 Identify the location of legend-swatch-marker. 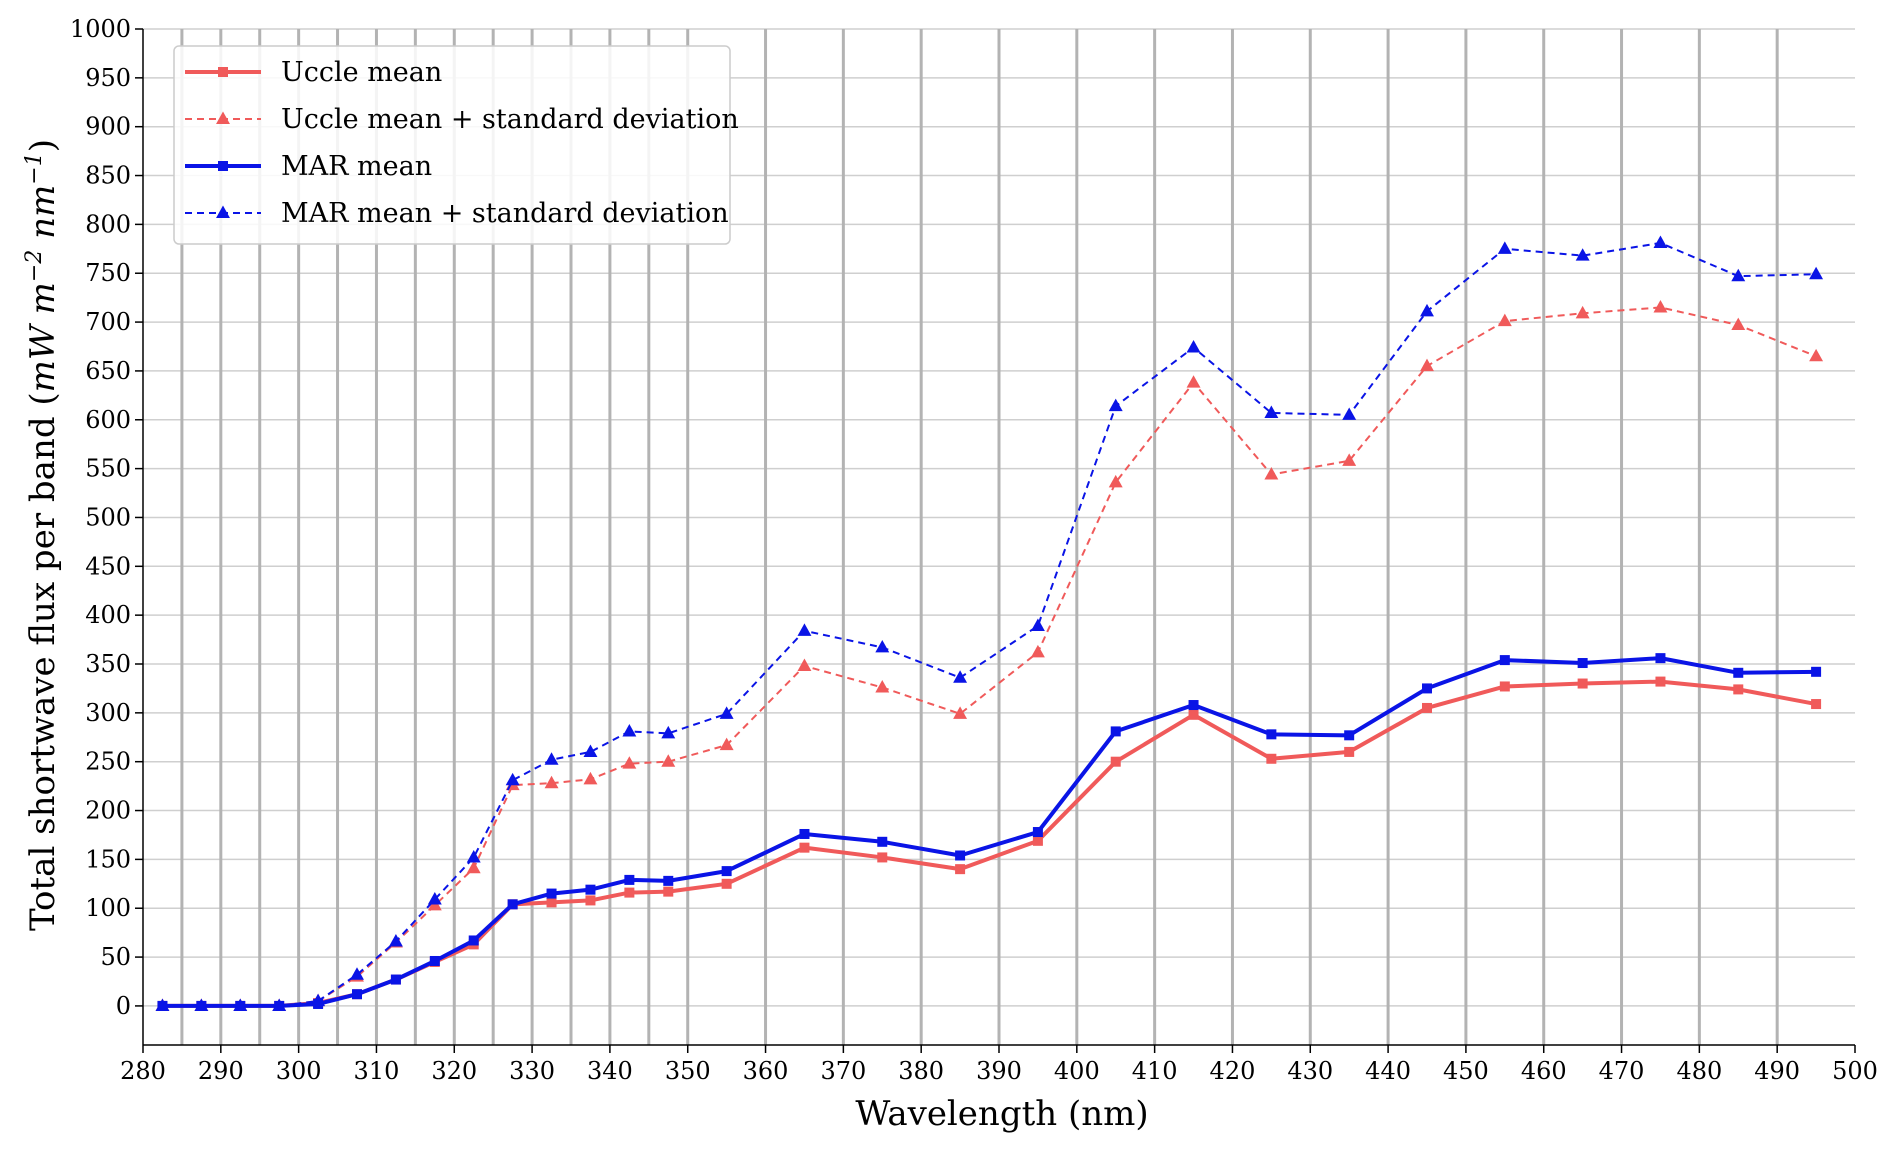
(223, 118).